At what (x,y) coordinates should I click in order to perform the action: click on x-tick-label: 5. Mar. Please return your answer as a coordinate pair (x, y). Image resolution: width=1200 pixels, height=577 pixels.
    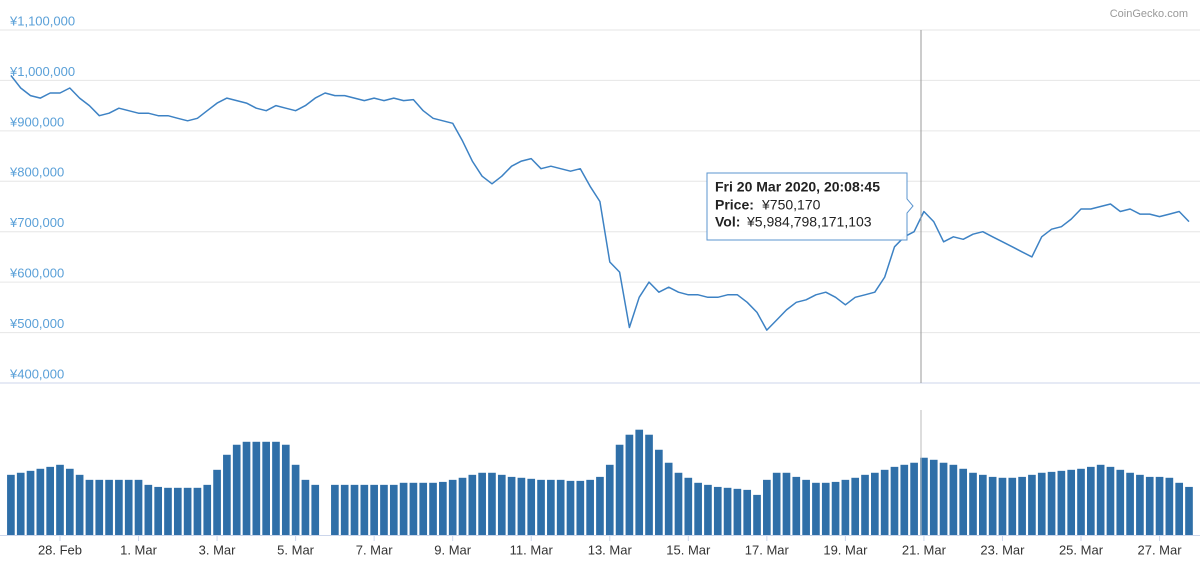
    Looking at the image, I should click on (296, 549).